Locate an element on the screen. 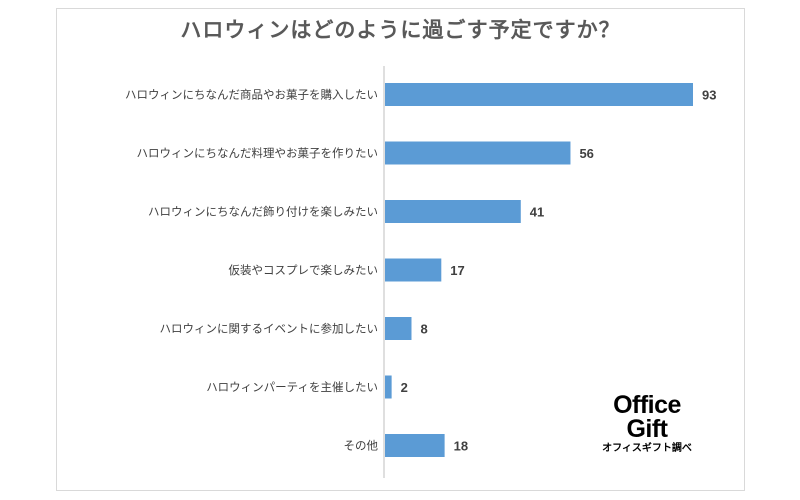 This screenshot has width=800, height=500. chart-title: ハロウィンはどのように過ごす予定ですか？ is located at coordinates (400, 30).